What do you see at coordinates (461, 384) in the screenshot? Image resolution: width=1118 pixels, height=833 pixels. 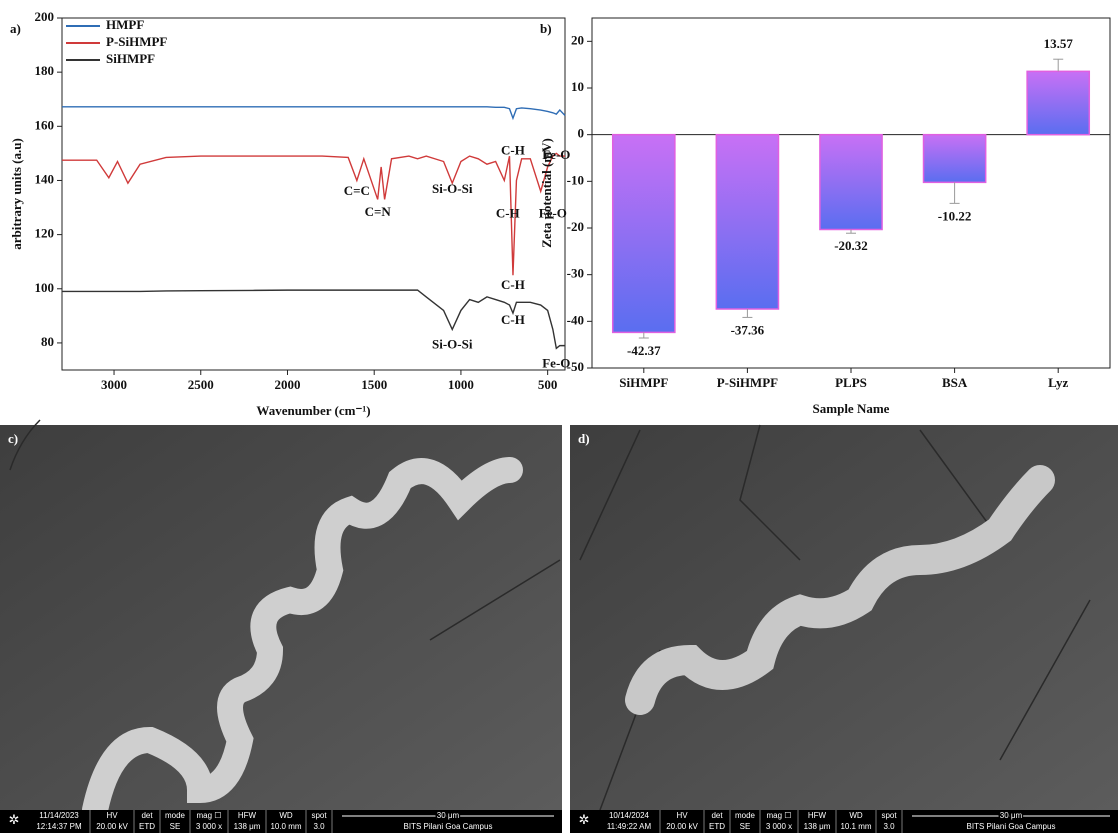 I see `x-tick-label: 1000` at bounding box center [461, 384].